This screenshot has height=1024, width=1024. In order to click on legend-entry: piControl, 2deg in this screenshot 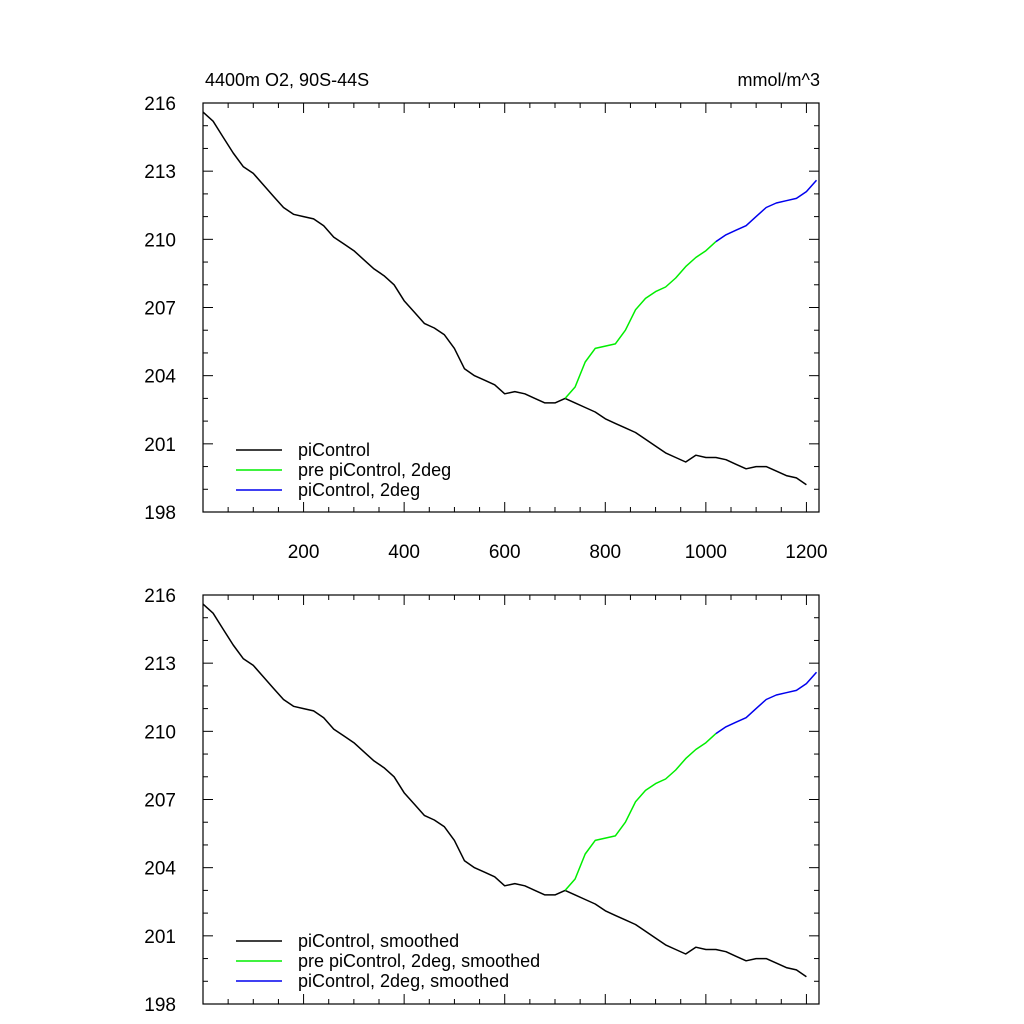, I will do `click(328, 490)`.